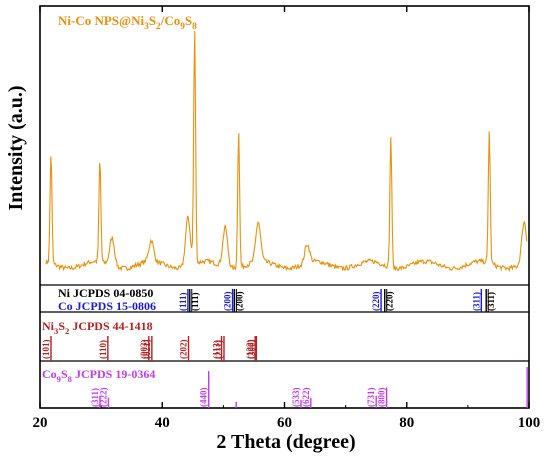 The image size is (550, 469). Describe the element at coordinates (390, 302) in the screenshot. I see `ni-hkl-label: (220)` at that location.